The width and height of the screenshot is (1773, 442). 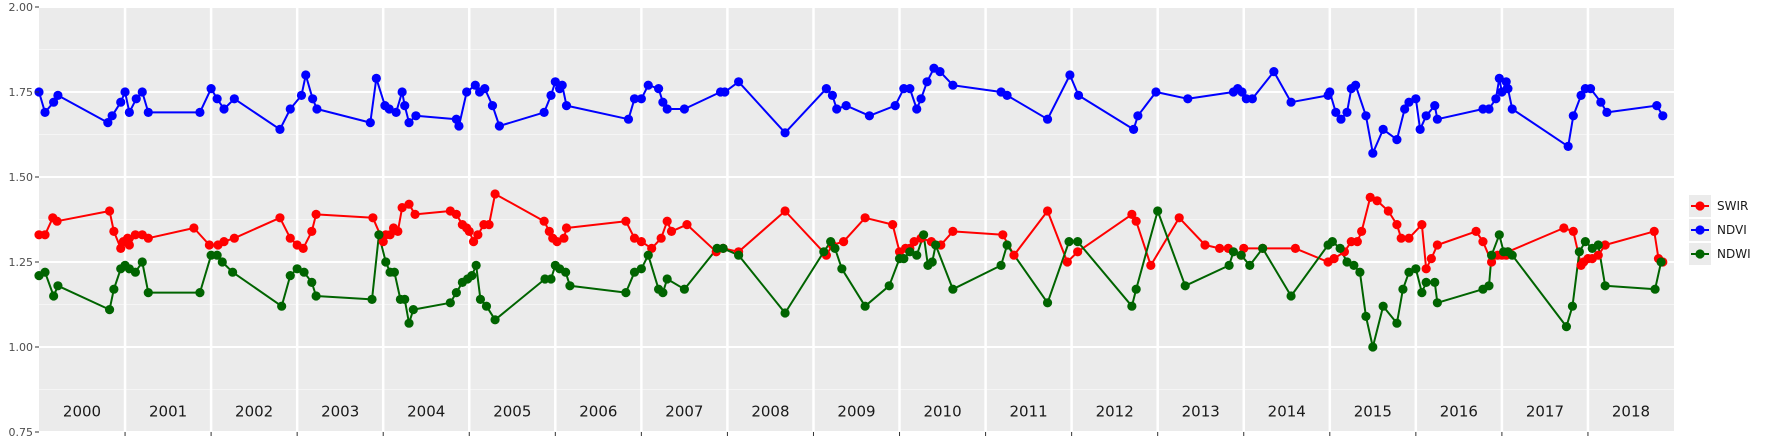 I want to click on year-label: 2016, so click(x=1459, y=412).